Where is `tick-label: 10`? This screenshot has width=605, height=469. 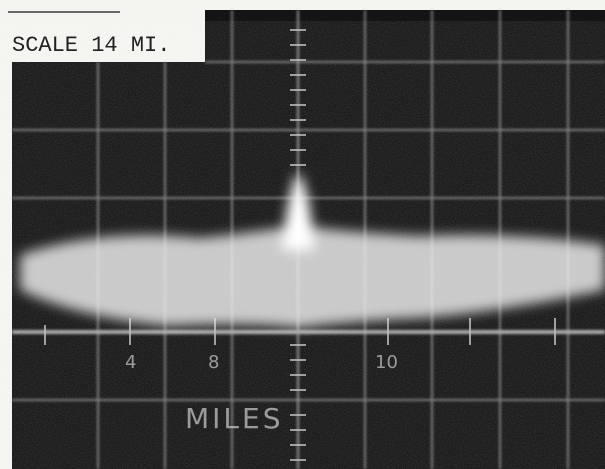 tick-label: 10 is located at coordinates (386, 362).